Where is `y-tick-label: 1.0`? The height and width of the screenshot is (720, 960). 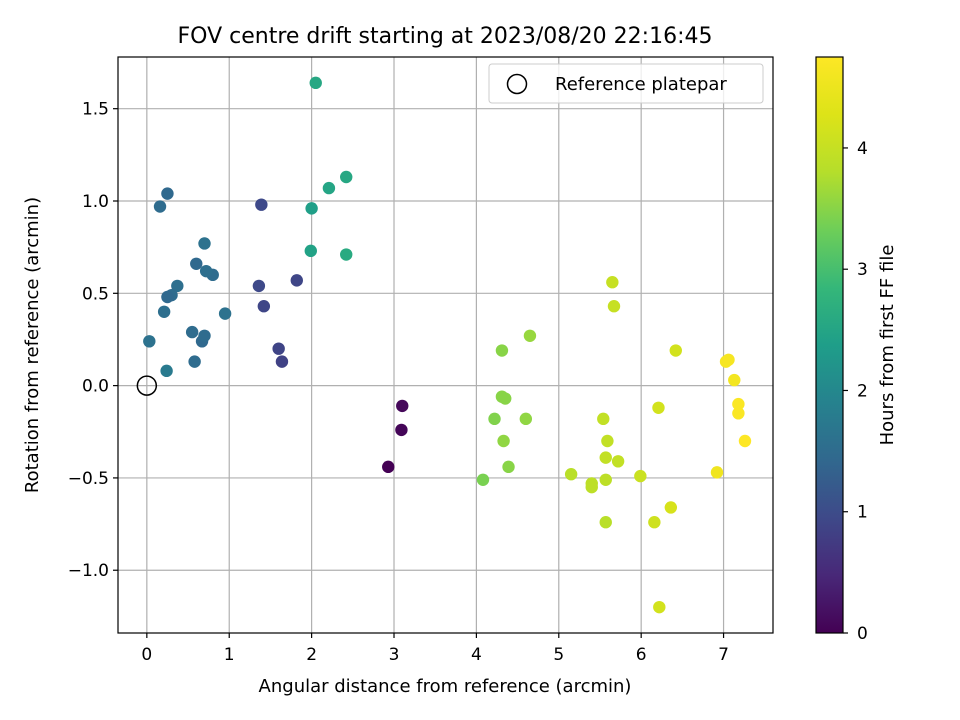 y-tick-label: 1.0 is located at coordinates (95, 202).